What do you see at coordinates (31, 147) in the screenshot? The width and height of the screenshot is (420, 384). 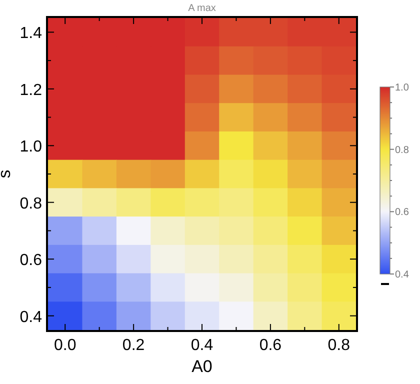 I see `y-tick-label: 1.0` at bounding box center [31, 147].